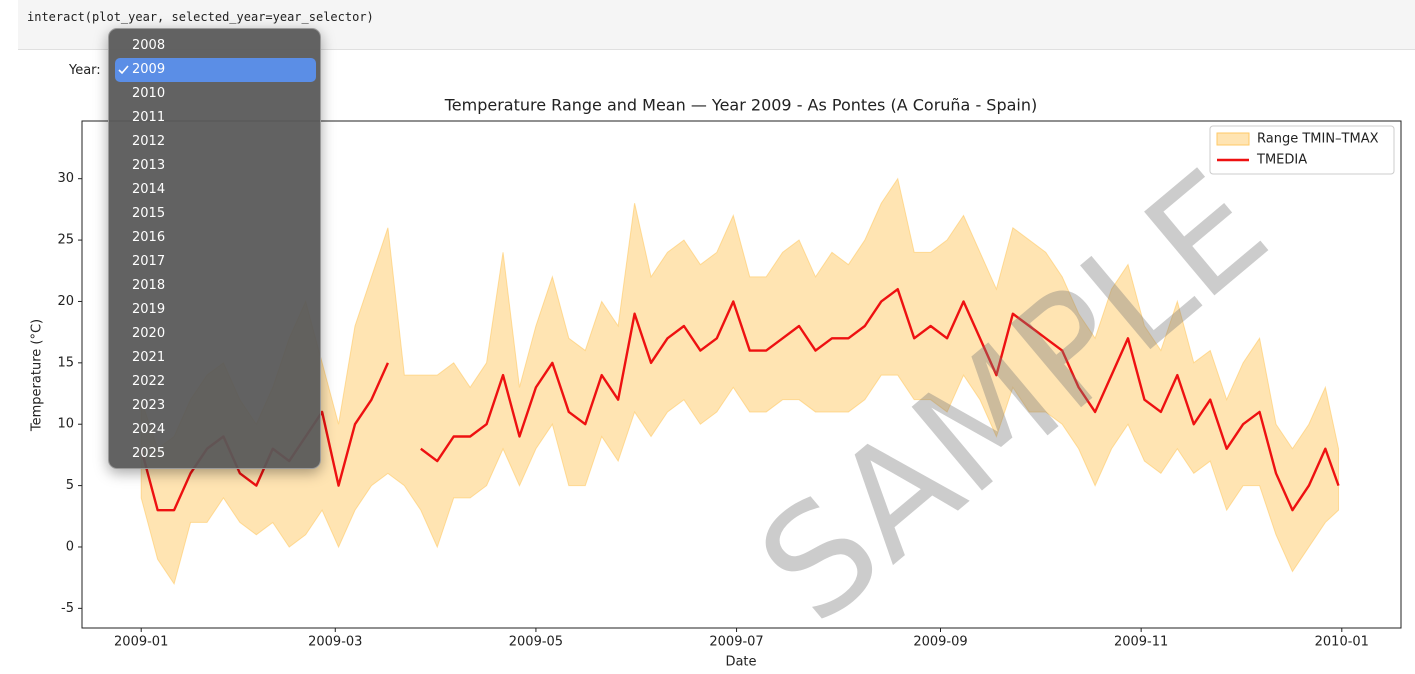  I want to click on legend-label: TMEDIA, so click(1281, 160).